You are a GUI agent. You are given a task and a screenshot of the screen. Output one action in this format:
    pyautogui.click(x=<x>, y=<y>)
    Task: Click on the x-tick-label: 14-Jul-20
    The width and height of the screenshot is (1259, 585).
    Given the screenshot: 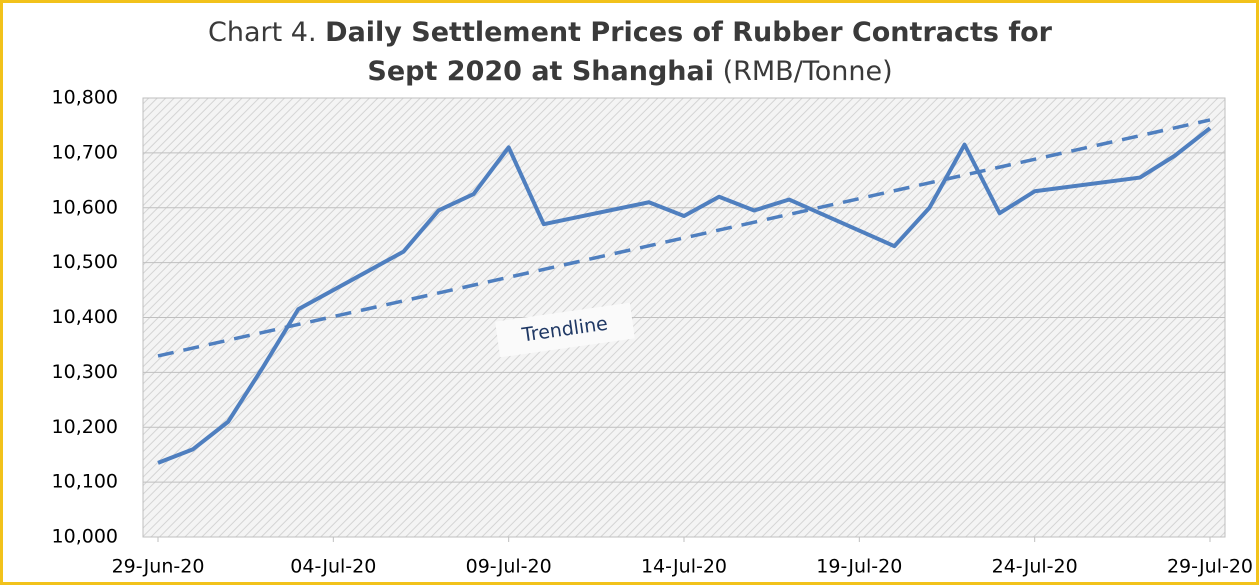 What is the action you would take?
    pyautogui.click(x=684, y=567)
    